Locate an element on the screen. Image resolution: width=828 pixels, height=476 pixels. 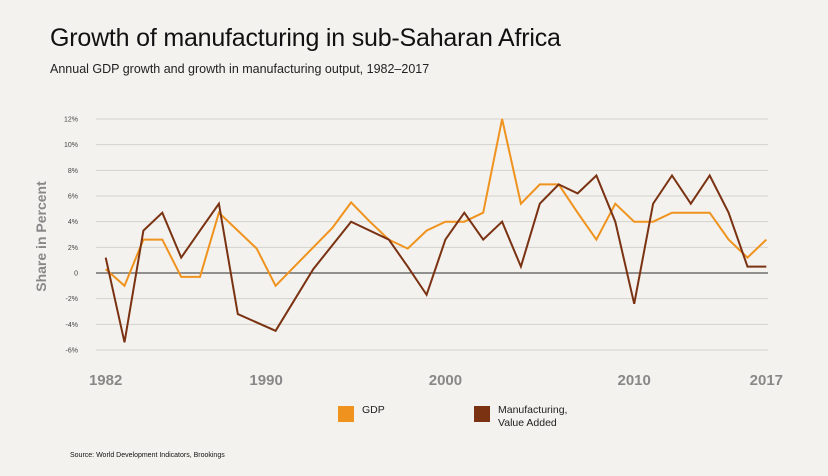
legend: GDP Manufacturing, Value Added is located at coordinates (474, 417).